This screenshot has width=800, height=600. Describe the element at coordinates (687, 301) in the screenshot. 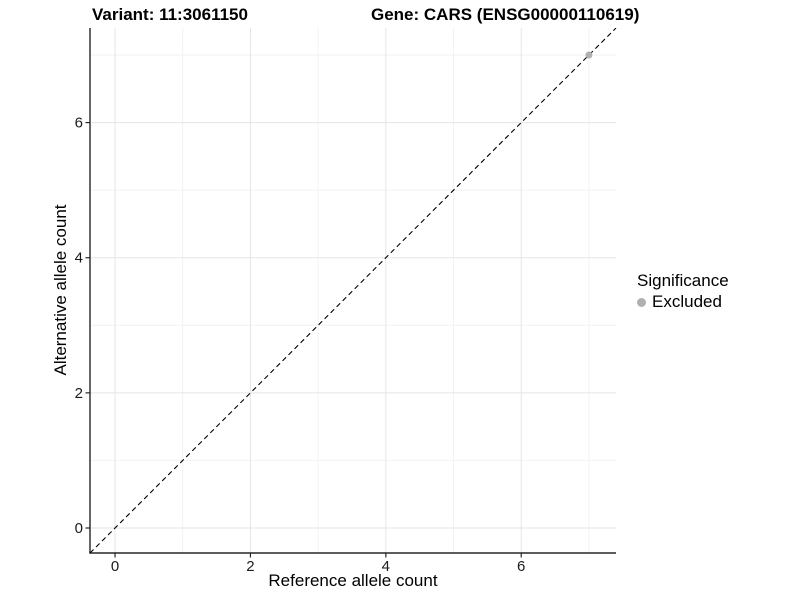

I see `legend-item-label: Excluded` at that location.